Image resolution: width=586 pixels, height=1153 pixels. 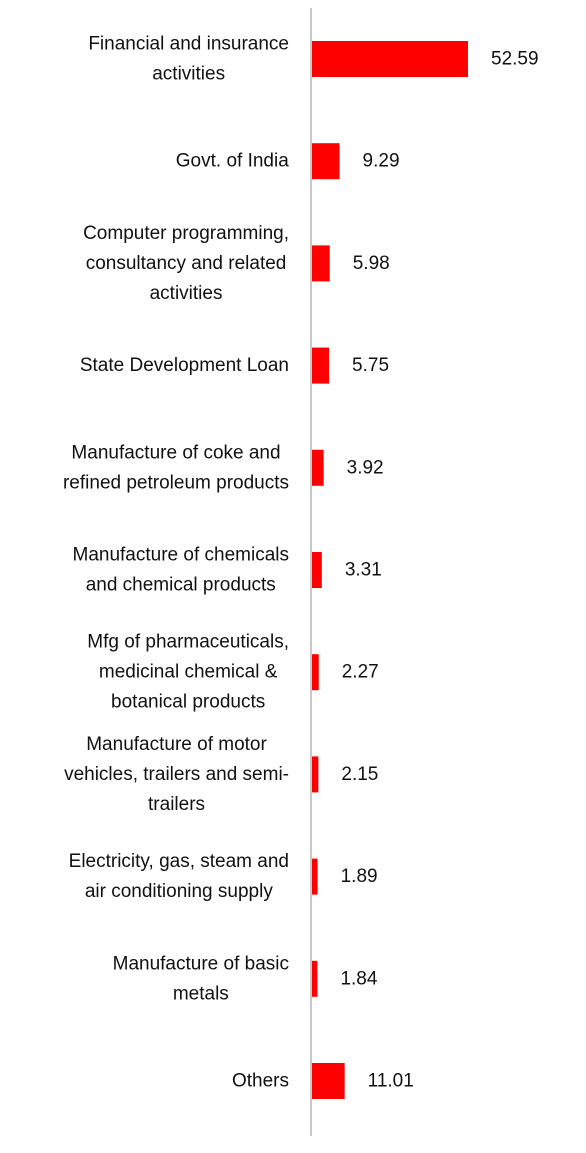 I want to click on category-label-2: Govt. of India, so click(x=232, y=161).